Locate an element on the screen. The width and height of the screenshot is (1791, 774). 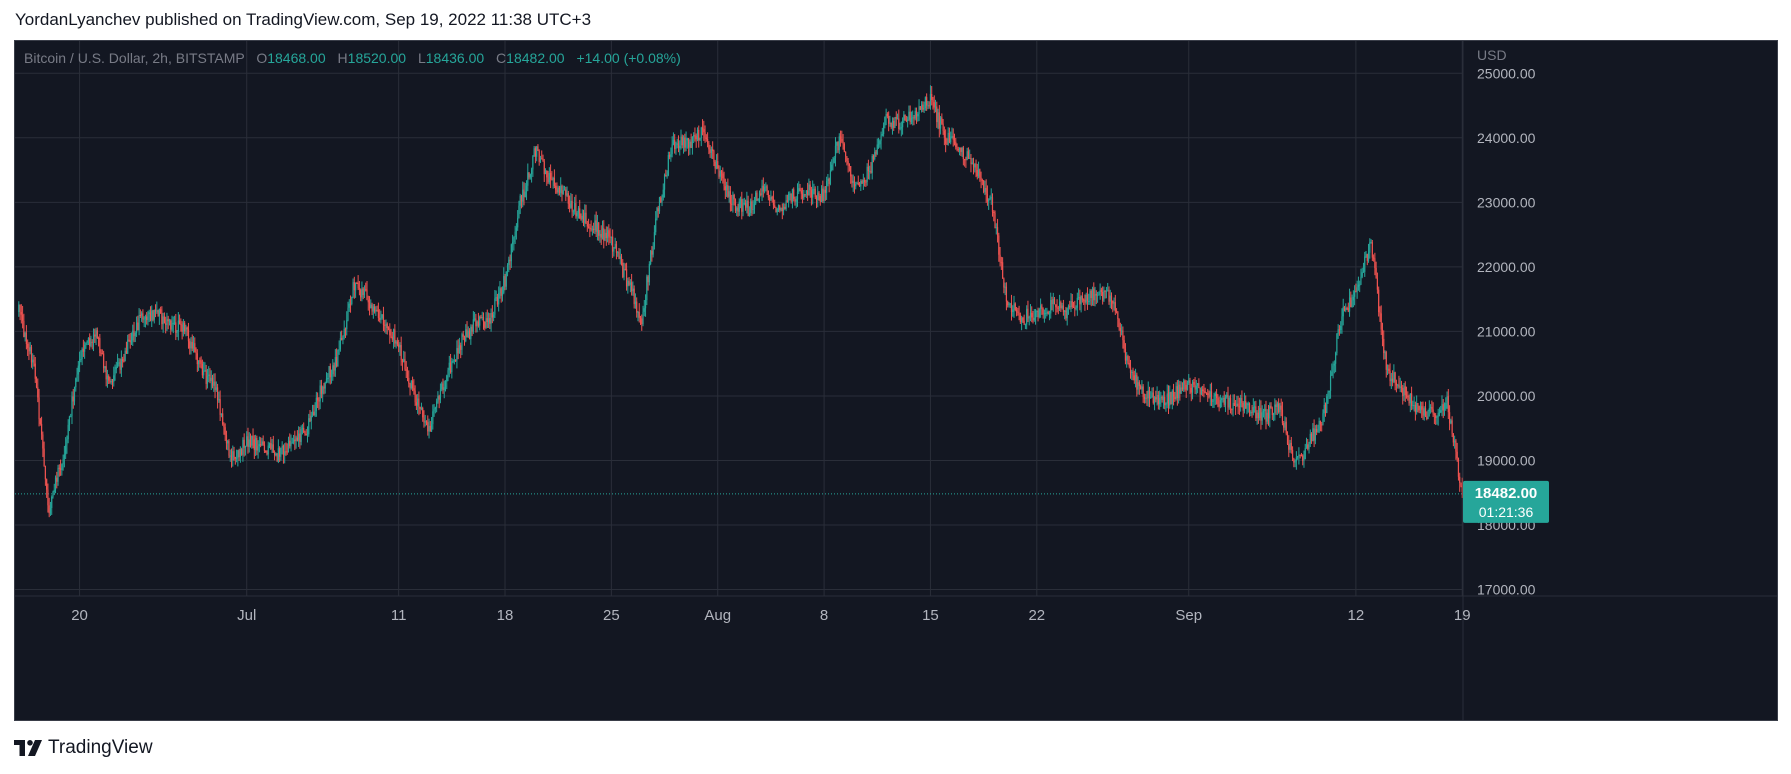
price-tag-countdown: 01:21:36 is located at coordinates (1506, 512).